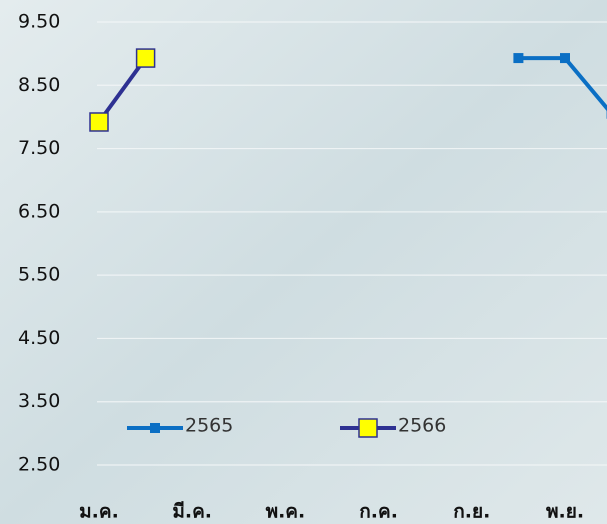 The width and height of the screenshot is (607, 524). What do you see at coordinates (39, 275) in the screenshot?
I see `y-tick-label: 5.50` at bounding box center [39, 275].